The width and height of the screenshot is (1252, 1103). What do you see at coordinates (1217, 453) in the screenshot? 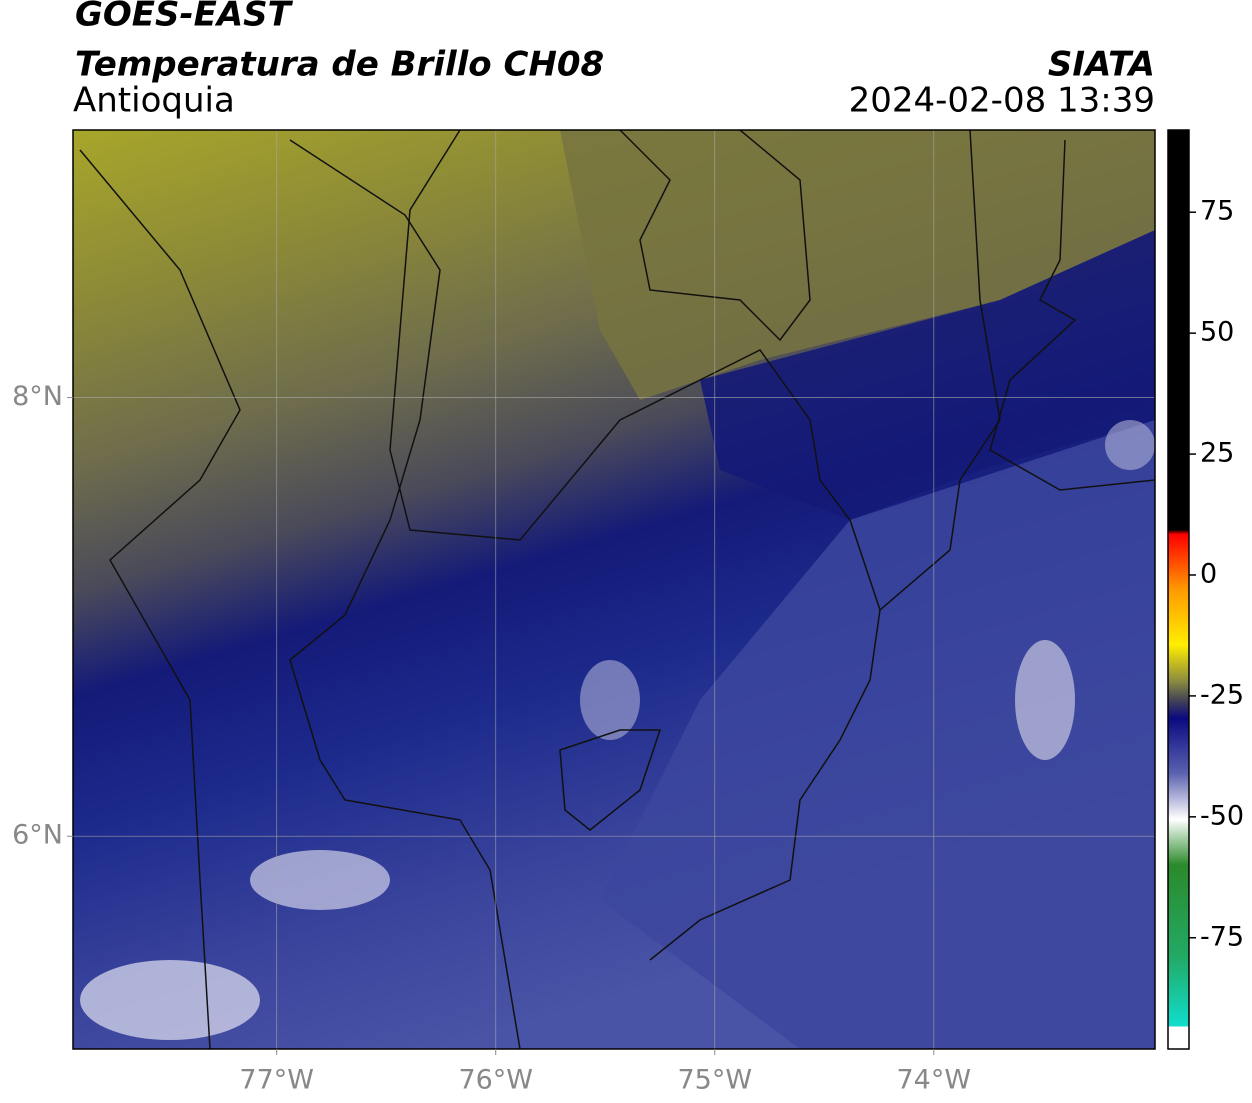
I see `colorbar-tick-label: 25` at bounding box center [1217, 453].